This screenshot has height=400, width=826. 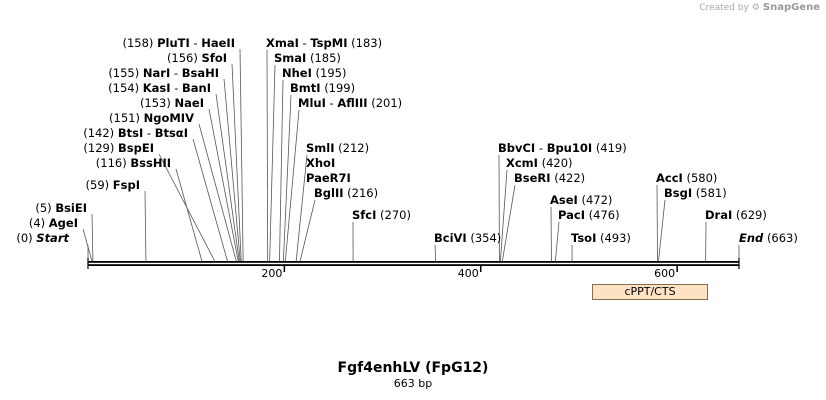 I want to click on site-label: XhoI, so click(x=320, y=163).